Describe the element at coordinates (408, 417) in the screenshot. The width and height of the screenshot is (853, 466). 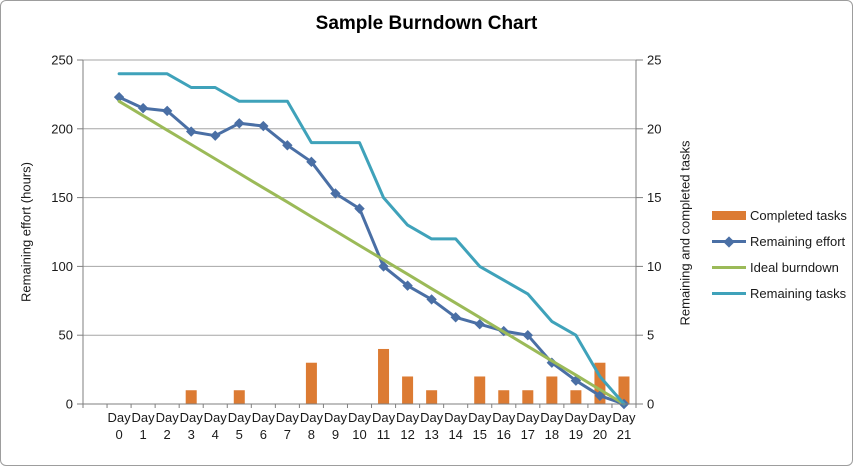
I see `x-label-day-word-12: Day` at that location.